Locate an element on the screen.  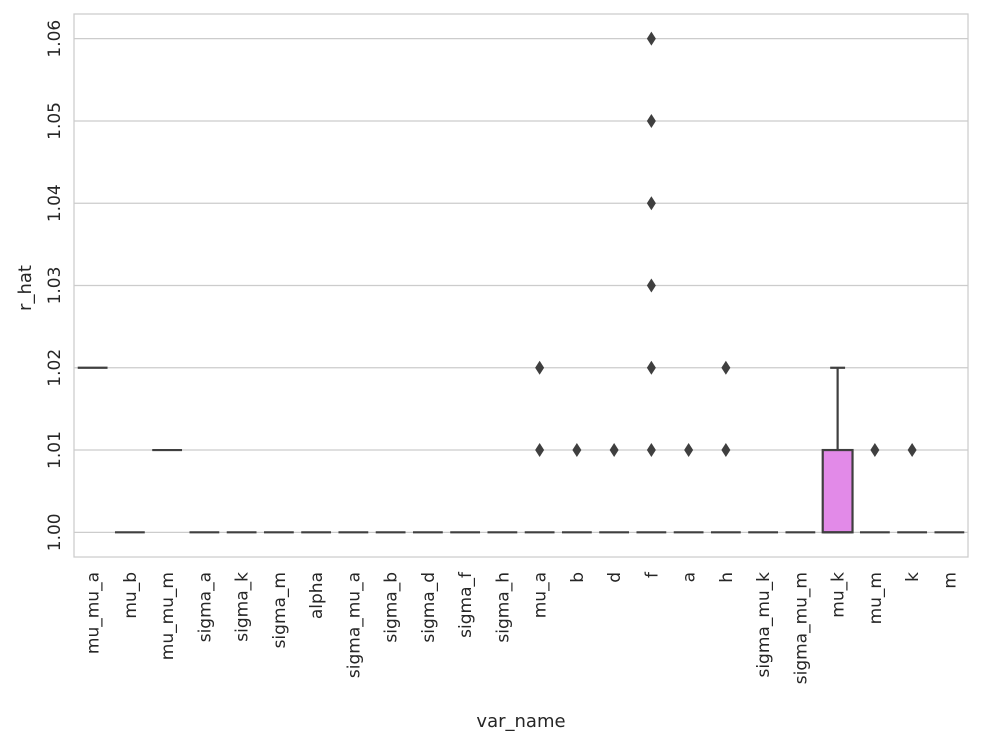
box-b is located at coordinates (576, 488).